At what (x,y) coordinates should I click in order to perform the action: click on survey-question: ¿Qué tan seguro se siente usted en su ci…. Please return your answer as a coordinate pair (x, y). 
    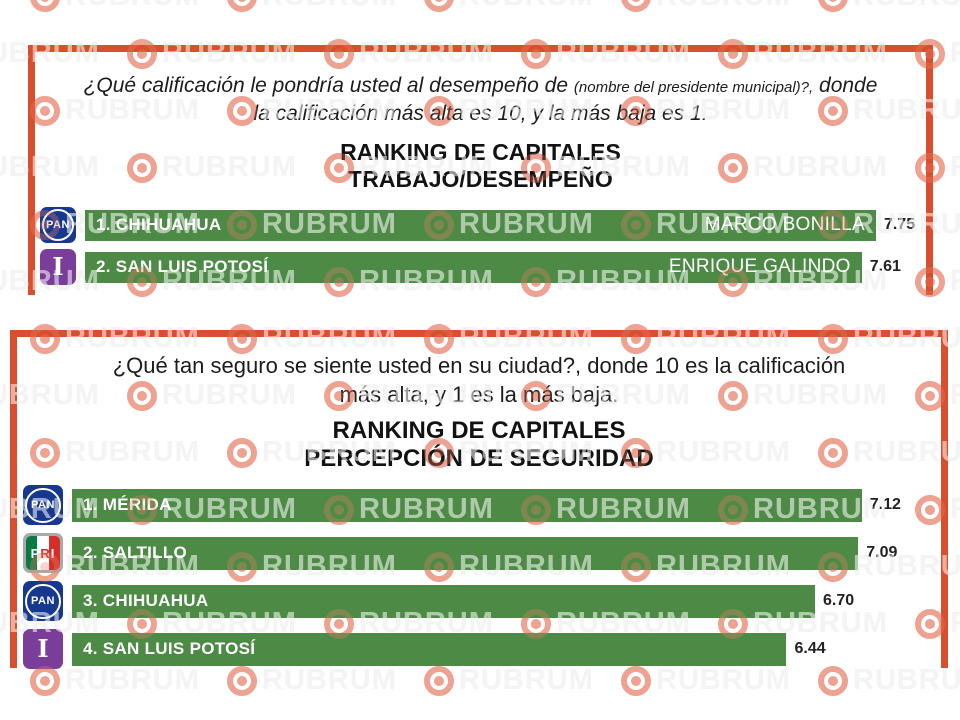
    Looking at the image, I should click on (479, 380).